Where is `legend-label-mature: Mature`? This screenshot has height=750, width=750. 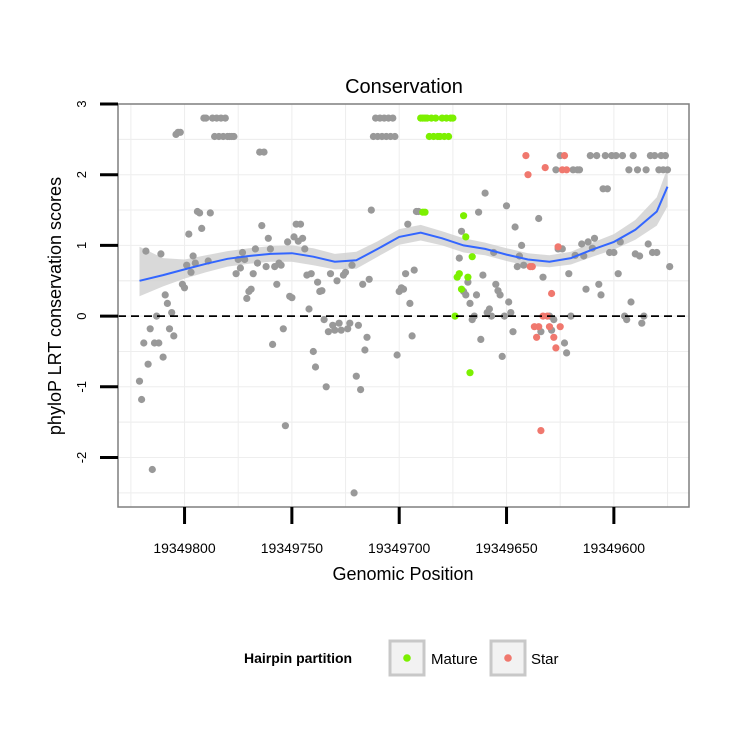
legend-label-mature: Mature is located at coordinates (454, 659).